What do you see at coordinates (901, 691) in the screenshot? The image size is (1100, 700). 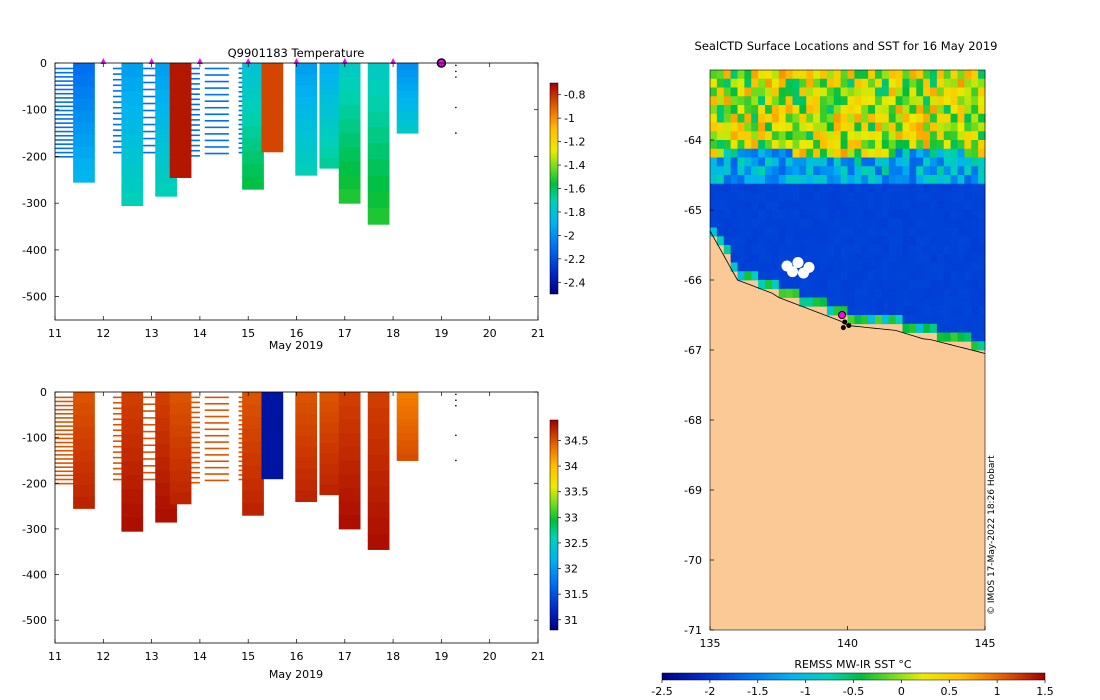 I see `colorbar-tick-label: 0` at bounding box center [901, 691].